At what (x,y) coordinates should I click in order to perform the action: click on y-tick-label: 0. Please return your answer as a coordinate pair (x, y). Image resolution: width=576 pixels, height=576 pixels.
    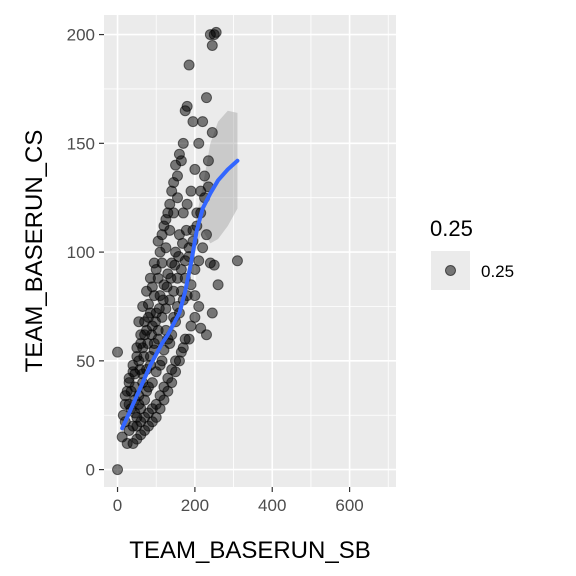
    Looking at the image, I should click on (90, 470).